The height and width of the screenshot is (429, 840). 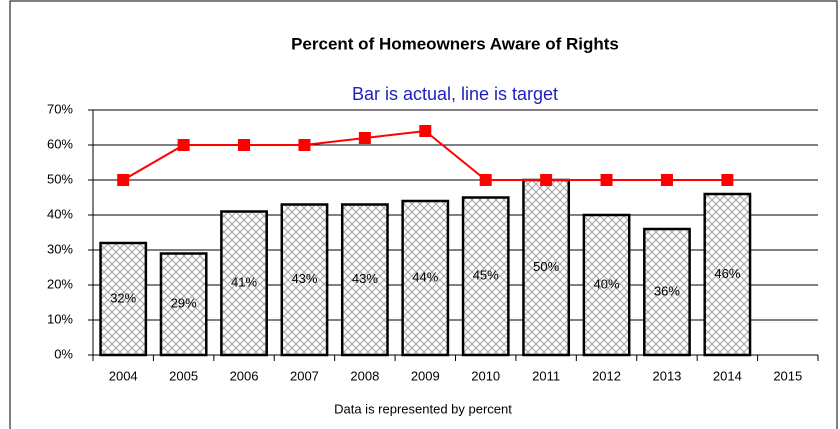 I want to click on x-tick-label: 2011, so click(x=546, y=375).